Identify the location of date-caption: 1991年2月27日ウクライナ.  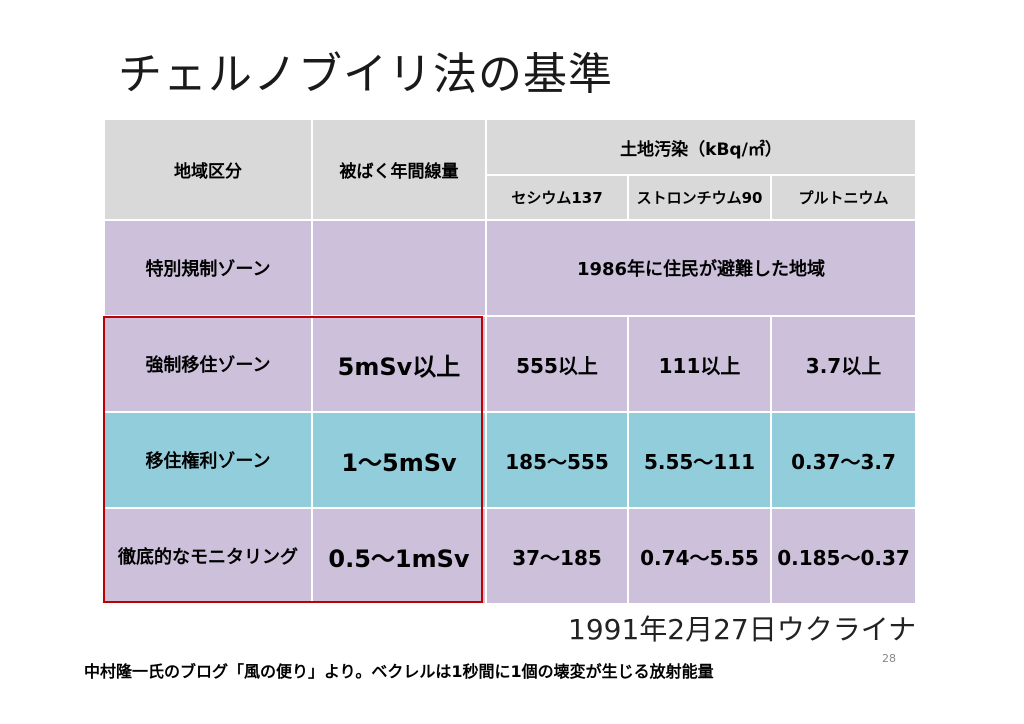
(742, 629).